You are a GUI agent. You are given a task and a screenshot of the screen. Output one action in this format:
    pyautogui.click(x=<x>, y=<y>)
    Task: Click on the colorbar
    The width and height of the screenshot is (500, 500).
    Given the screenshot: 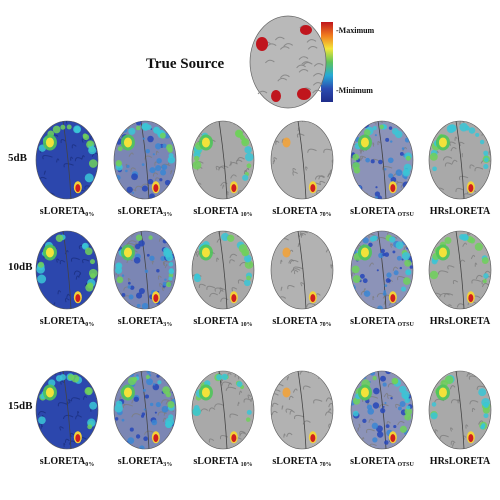 What is the action you would take?
    pyautogui.click(x=327, y=62)
    